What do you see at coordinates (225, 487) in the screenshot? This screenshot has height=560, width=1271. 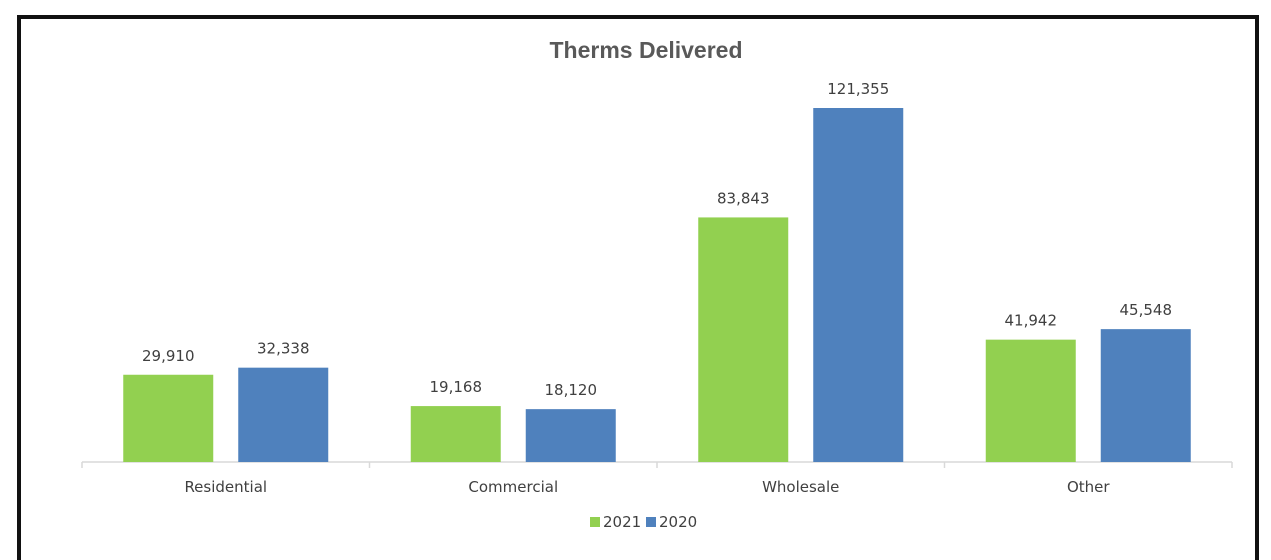 I see `x-tick-label: Residential` at bounding box center [225, 487].